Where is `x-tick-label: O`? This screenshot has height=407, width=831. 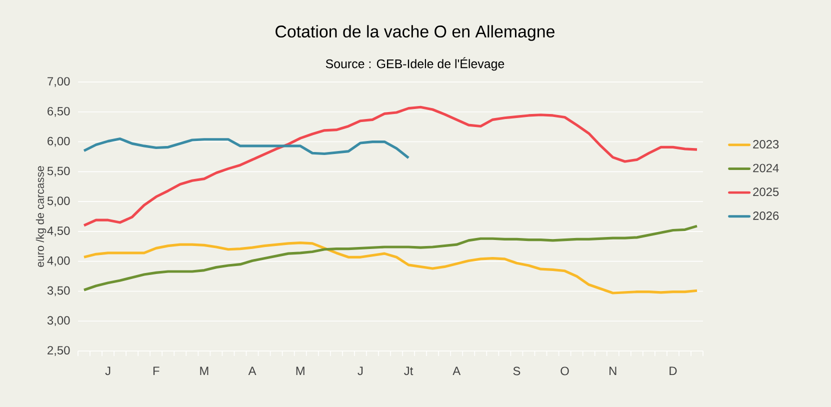 x-tick-label: O is located at coordinates (564, 371).